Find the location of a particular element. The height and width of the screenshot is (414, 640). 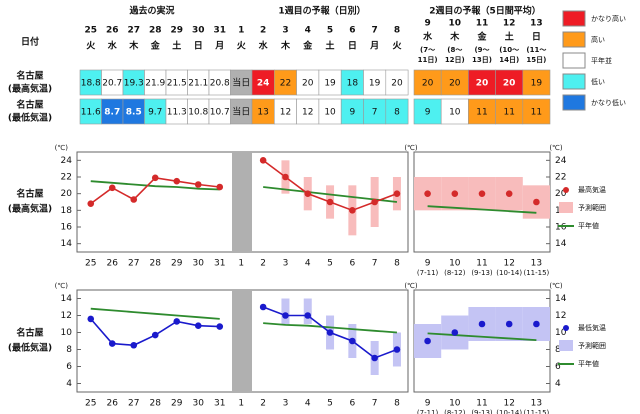

x-tick-label: 30 is located at coordinates (199, 404).